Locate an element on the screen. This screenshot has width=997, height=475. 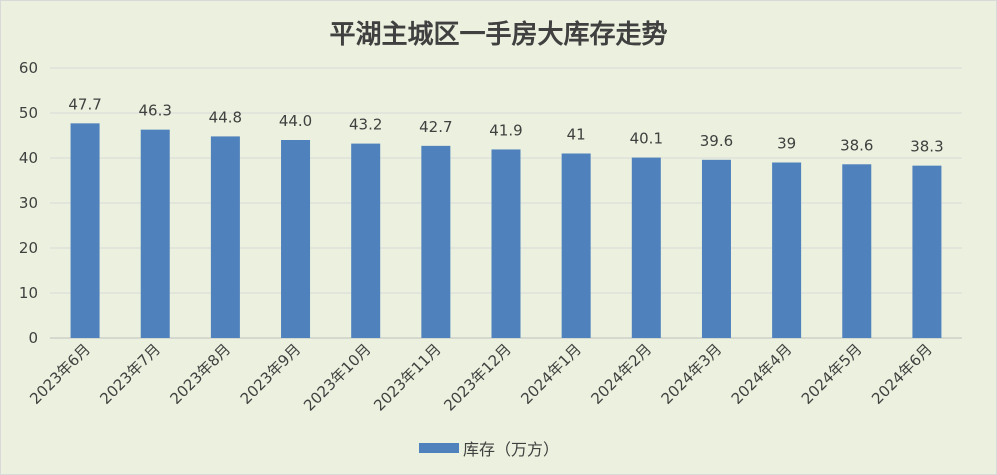
legend: 库存（万方） is located at coordinates (489, 448).